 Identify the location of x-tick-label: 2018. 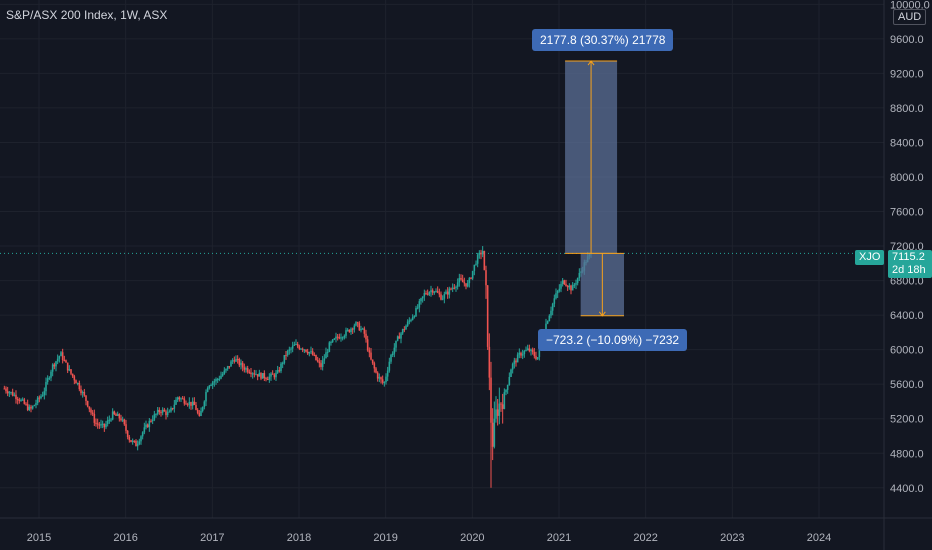
(299, 538).